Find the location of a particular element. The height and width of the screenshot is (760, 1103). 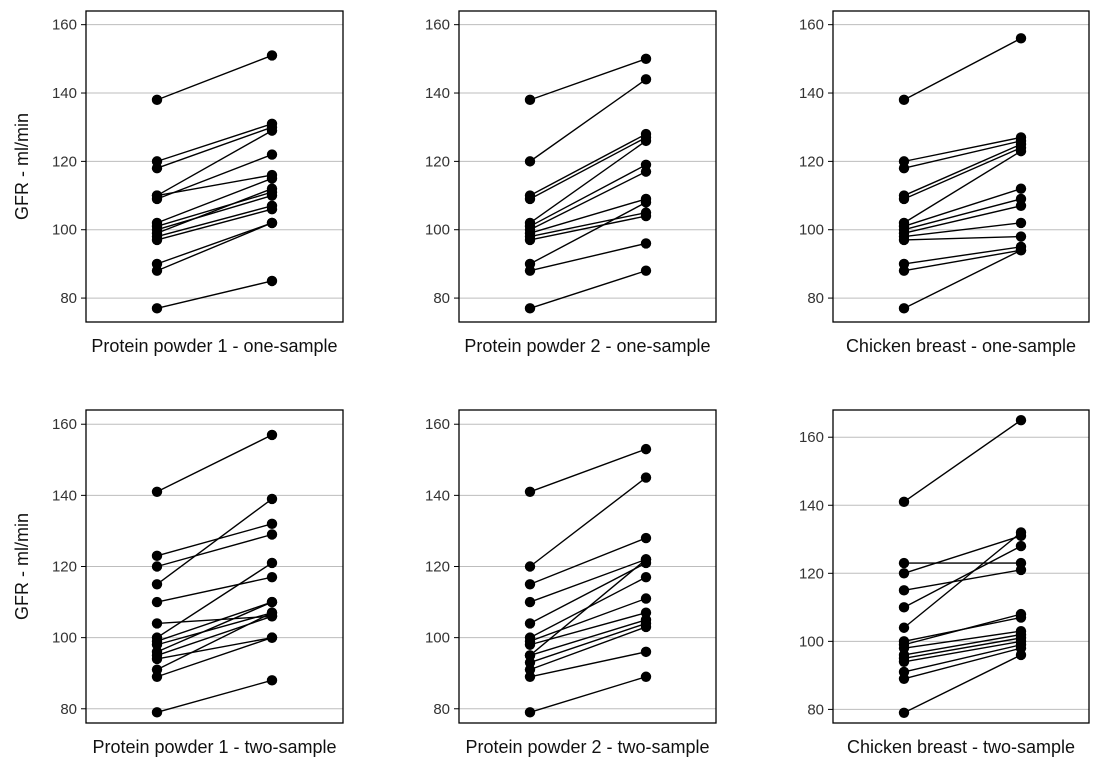

x-axis-label: Protein powder 2 - one-sample is located at coordinates (587, 346).